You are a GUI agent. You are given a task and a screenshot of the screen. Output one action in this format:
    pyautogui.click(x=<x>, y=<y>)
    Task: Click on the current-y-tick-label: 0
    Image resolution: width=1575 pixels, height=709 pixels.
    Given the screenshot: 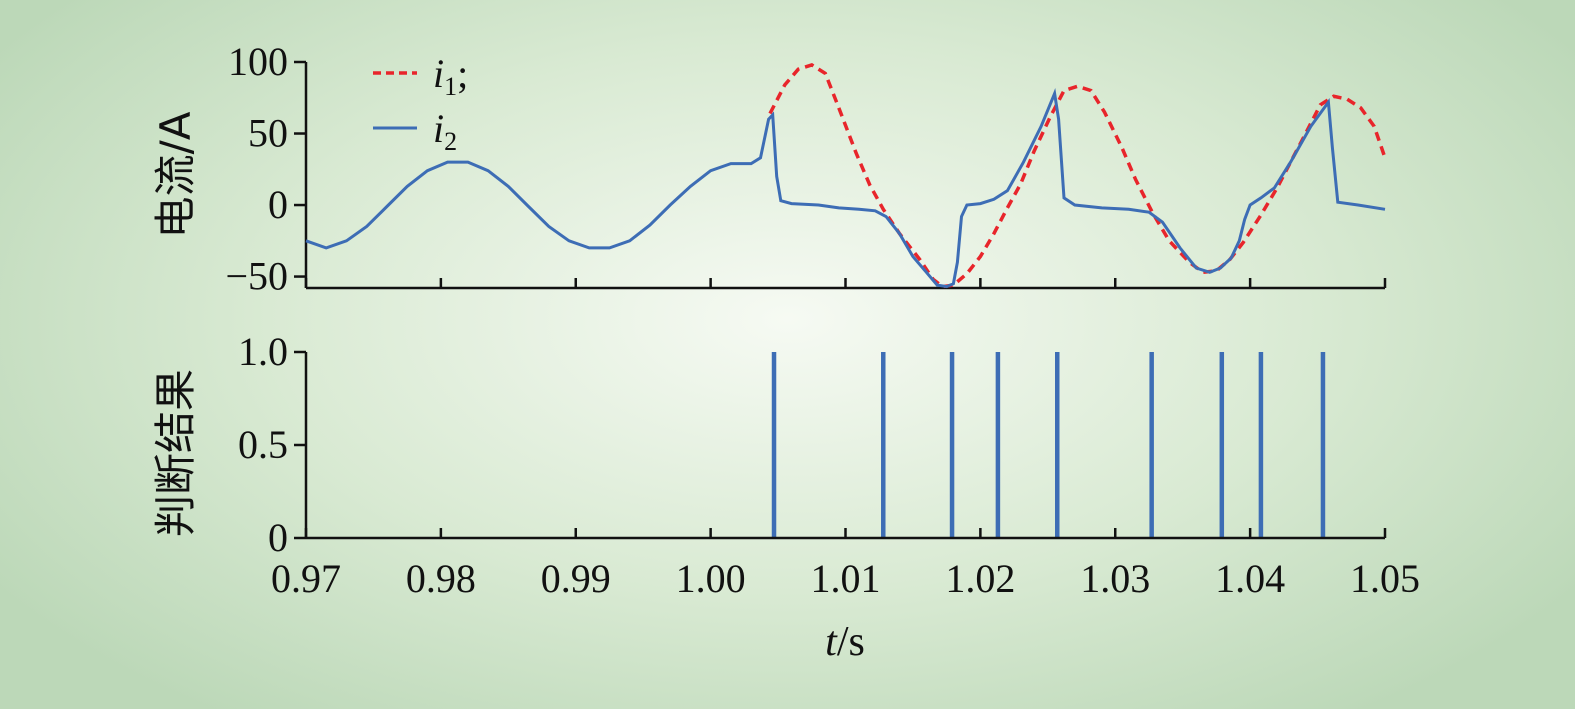 What is the action you would take?
    pyautogui.click(x=278, y=204)
    